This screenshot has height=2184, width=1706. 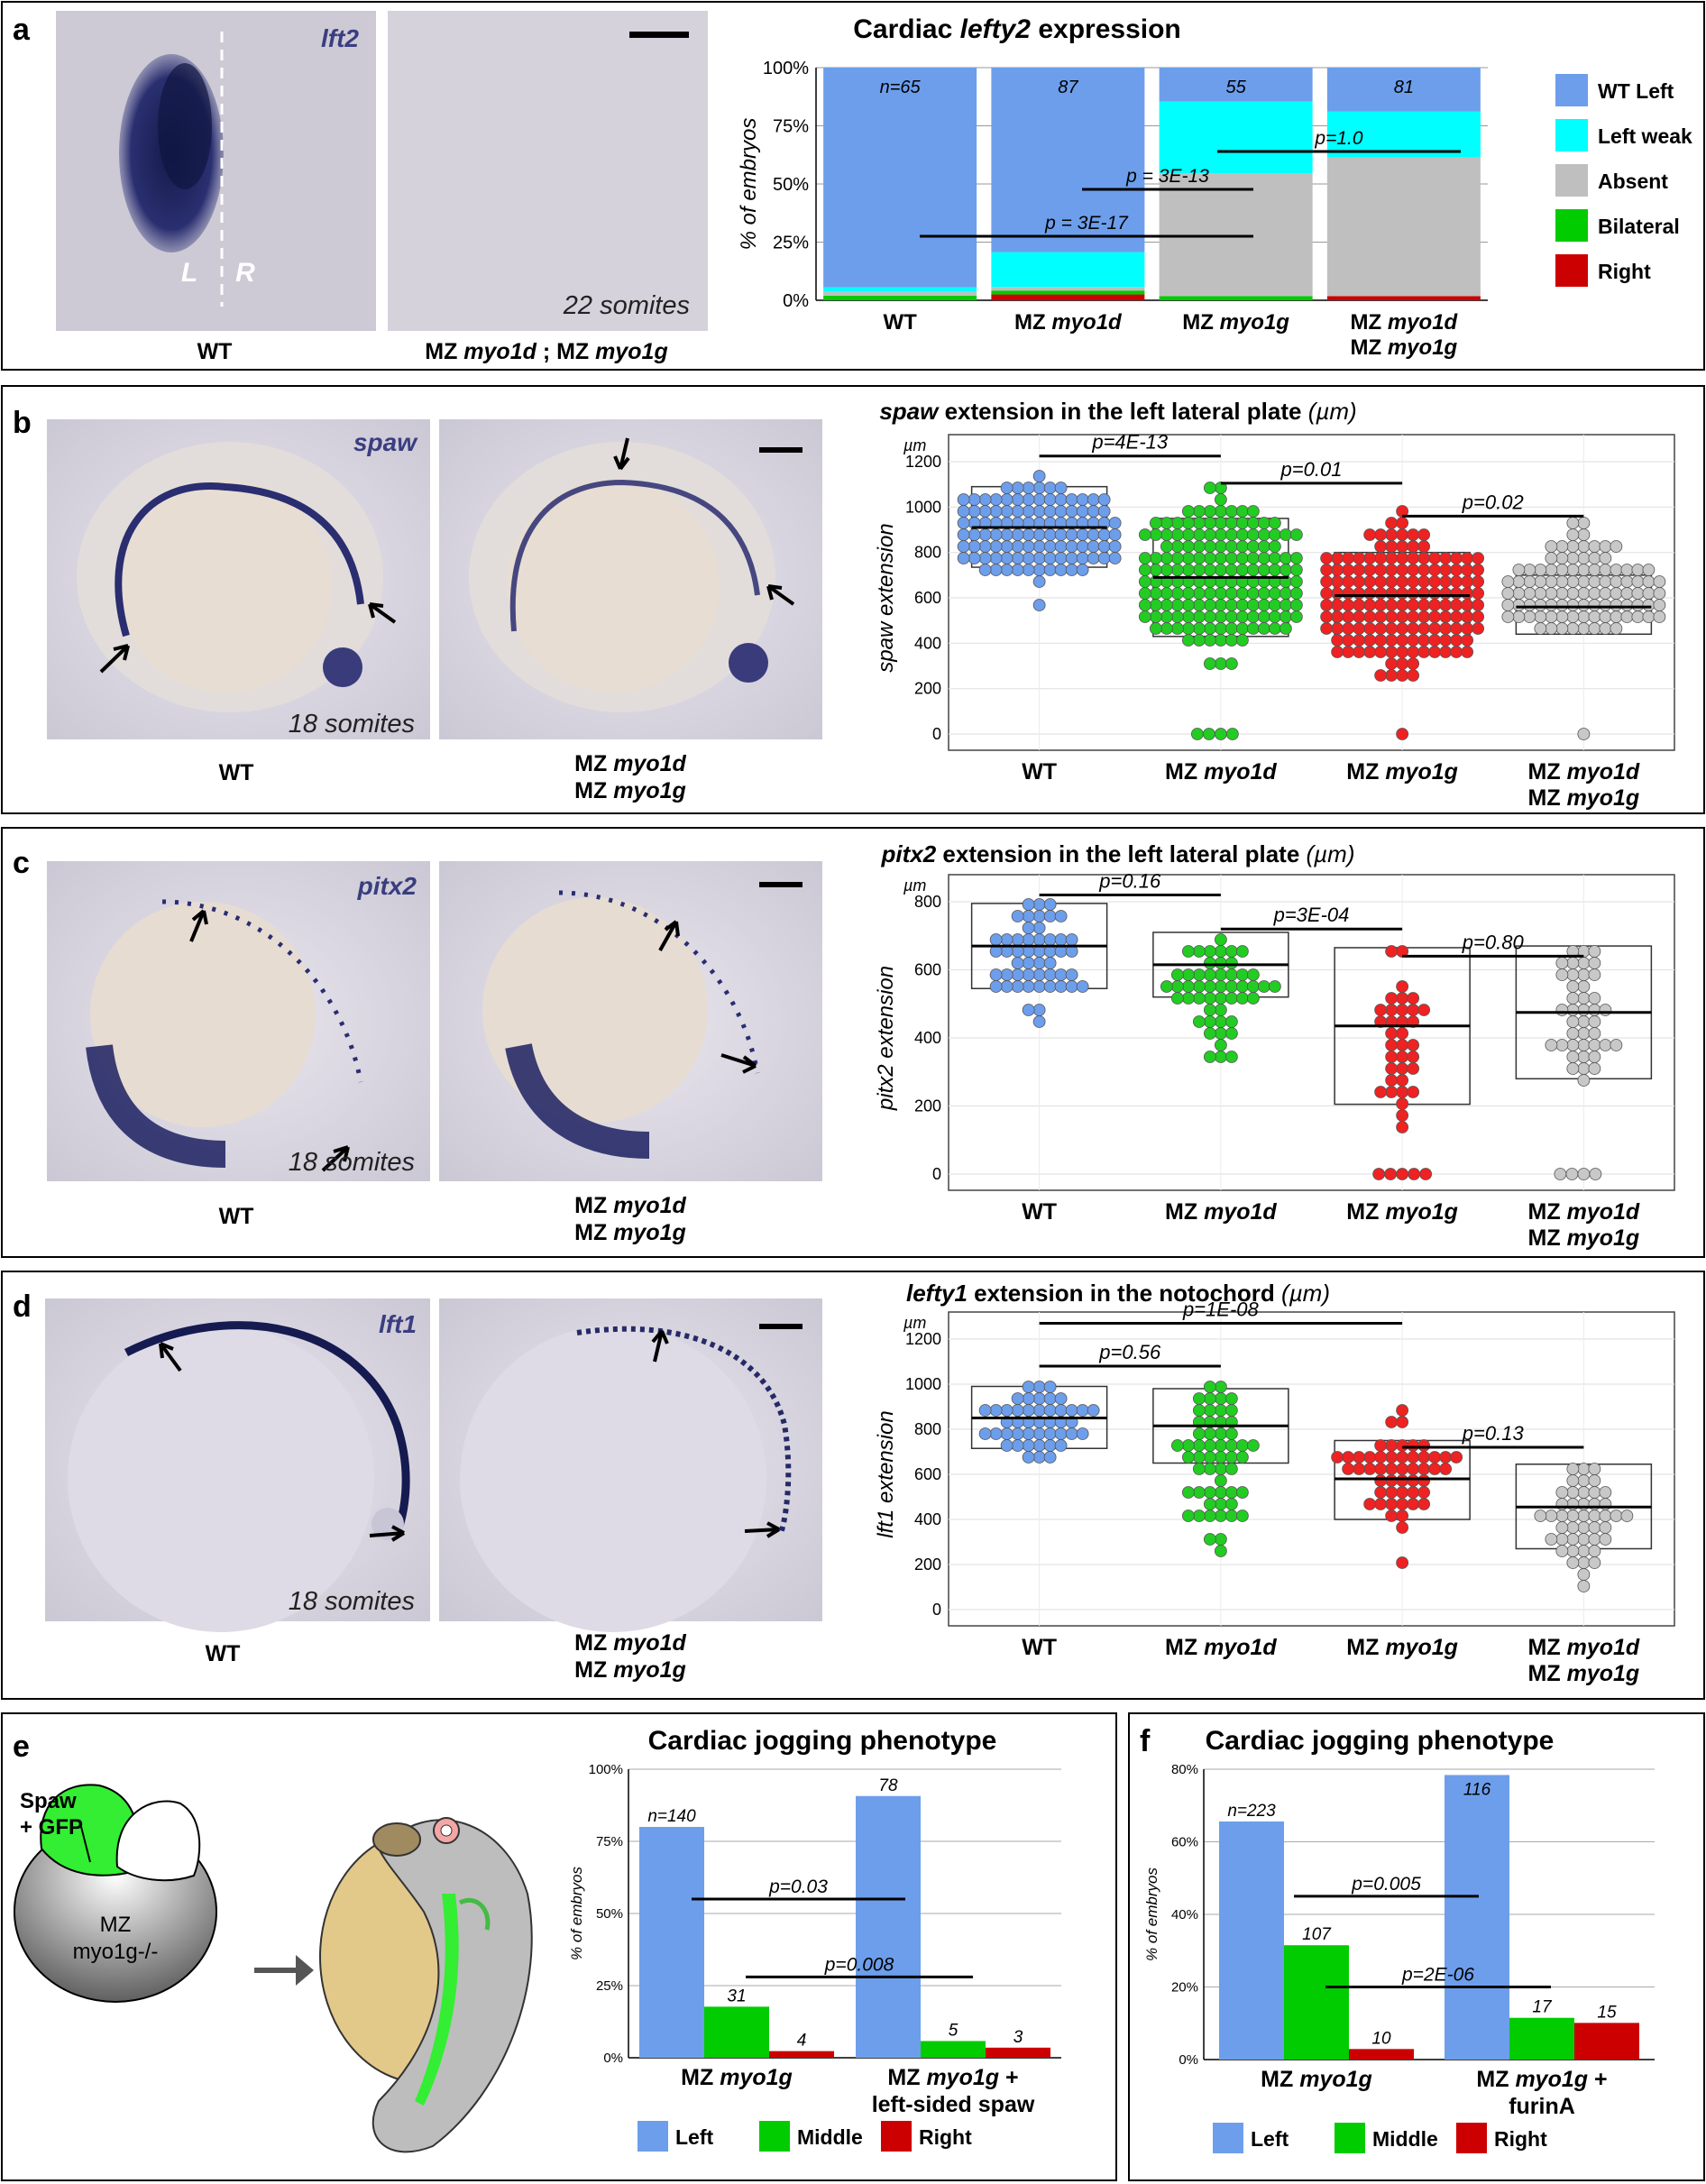 I want to click on y-tick-label: 1000, so click(x=923, y=1384).